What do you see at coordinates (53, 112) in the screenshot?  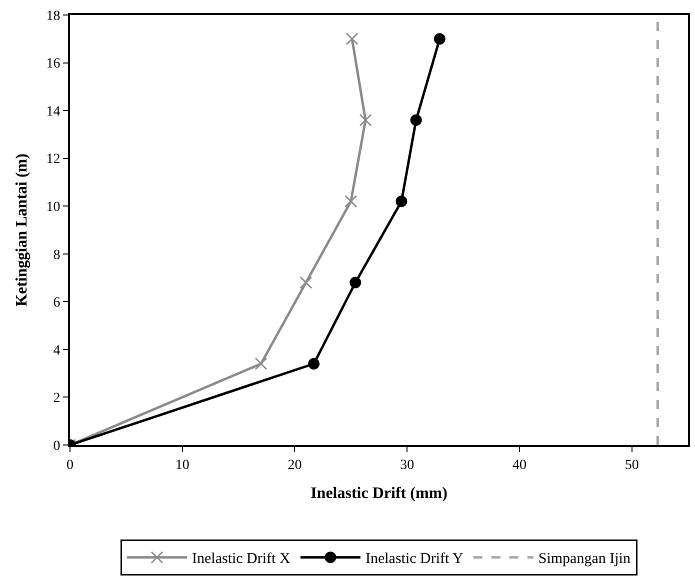 I see `y-tick-label: 14` at bounding box center [53, 112].